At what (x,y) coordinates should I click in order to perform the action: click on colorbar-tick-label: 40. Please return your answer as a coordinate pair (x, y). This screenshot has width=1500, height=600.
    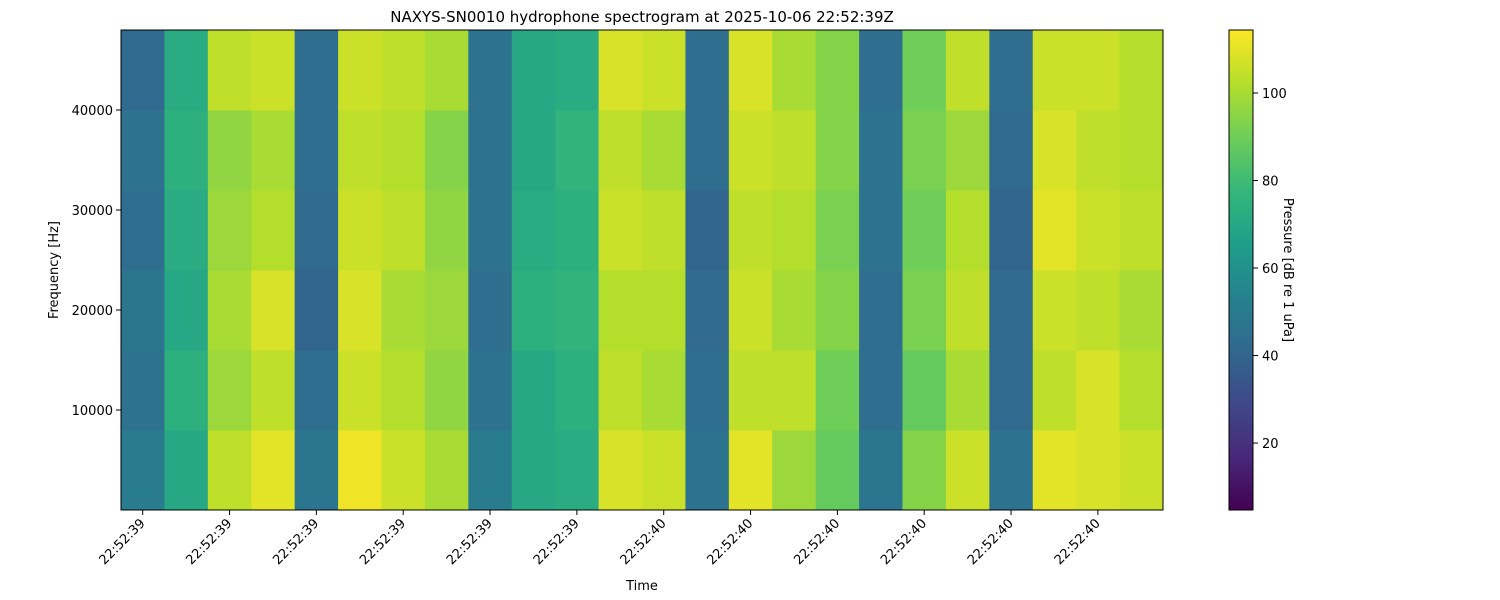
    Looking at the image, I should click on (1270, 357).